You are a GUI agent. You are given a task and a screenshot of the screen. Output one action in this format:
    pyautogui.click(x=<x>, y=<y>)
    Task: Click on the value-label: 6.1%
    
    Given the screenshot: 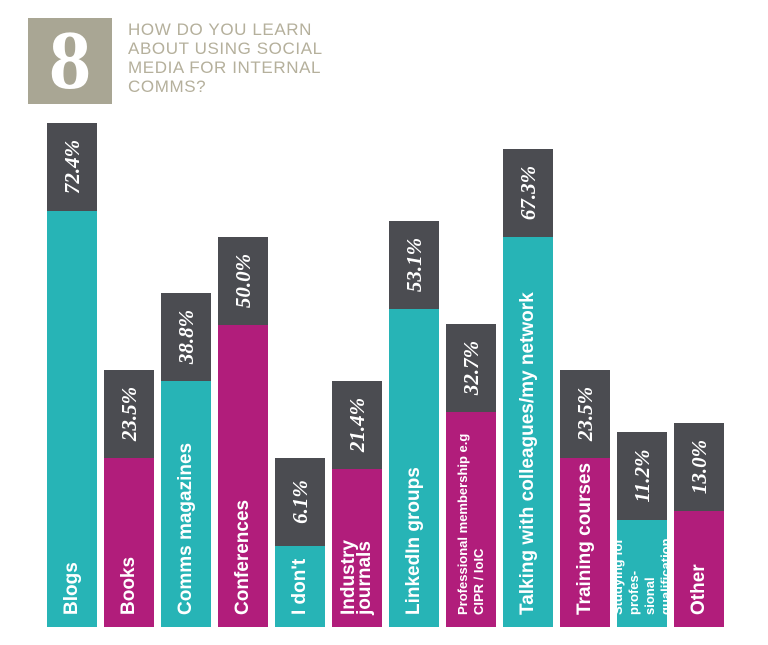 What is the action you would take?
    pyautogui.click(x=299, y=502)
    